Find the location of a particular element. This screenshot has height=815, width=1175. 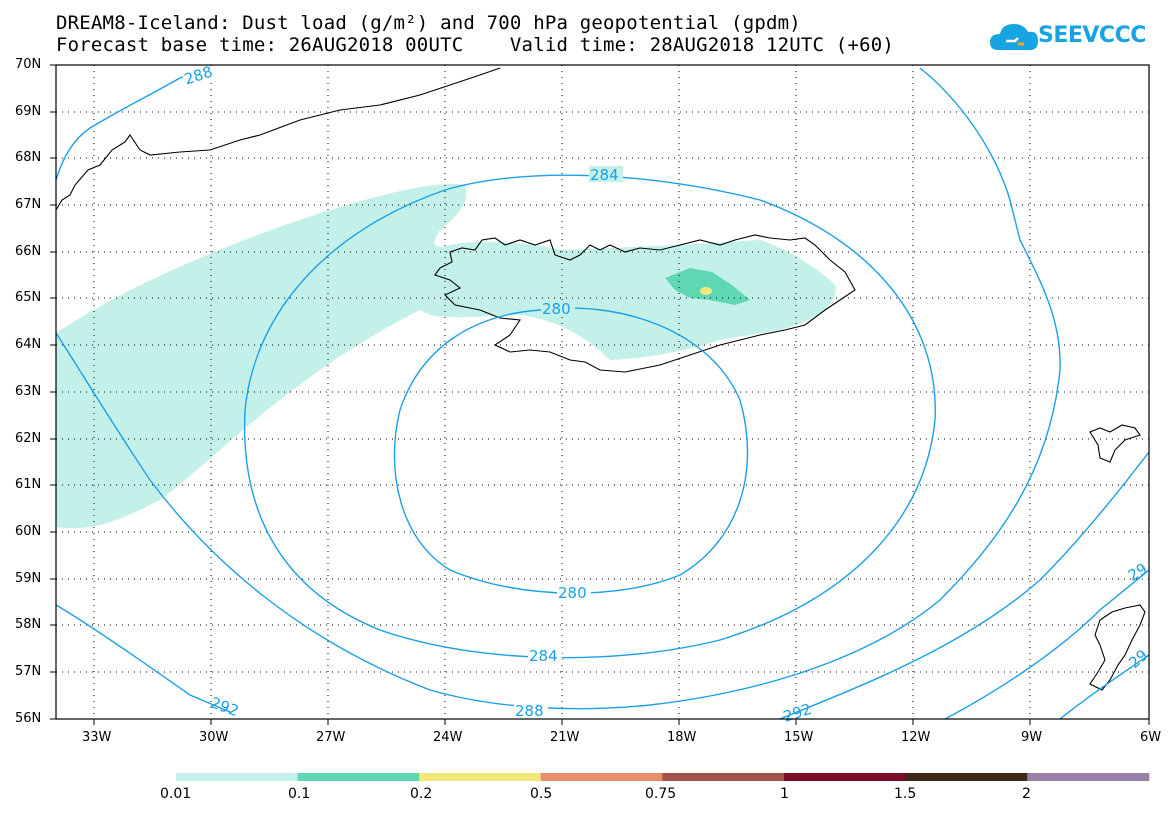

lat-label: 62N is located at coordinates (28, 438).